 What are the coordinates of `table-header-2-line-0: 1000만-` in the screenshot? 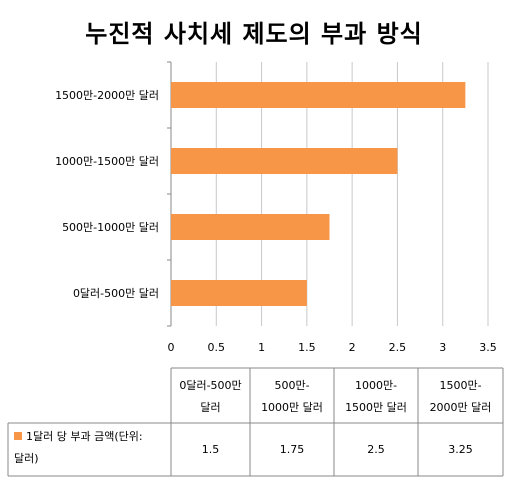 It's located at (376, 385).